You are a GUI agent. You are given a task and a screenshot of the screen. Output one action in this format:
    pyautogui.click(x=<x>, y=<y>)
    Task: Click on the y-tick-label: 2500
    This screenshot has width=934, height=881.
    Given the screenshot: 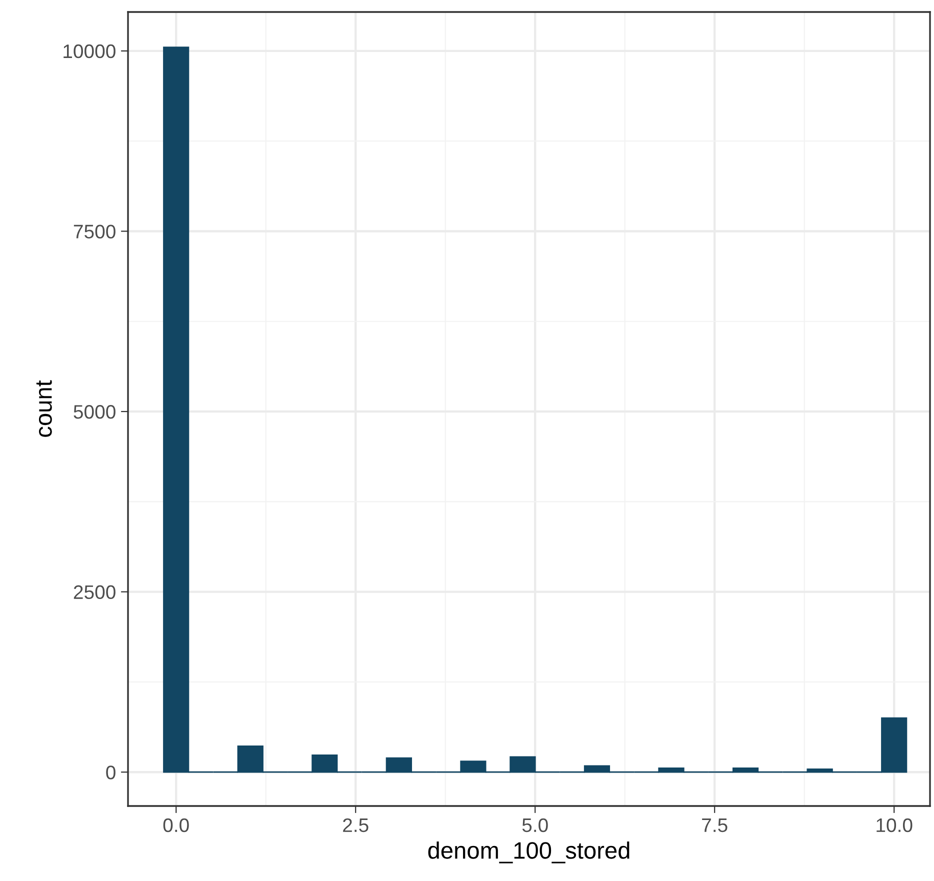 What is the action you would take?
    pyautogui.click(x=95, y=592)
    